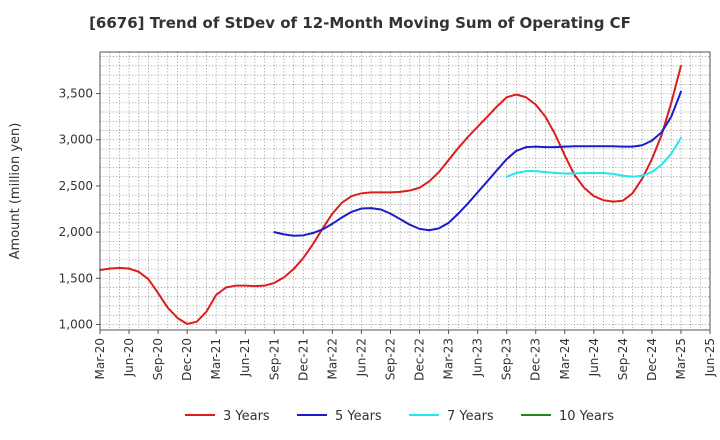 The image size is (720, 440). Describe the element at coordinates (100, 358) in the screenshot. I see `x-tick-label: Mar-20` at that location.